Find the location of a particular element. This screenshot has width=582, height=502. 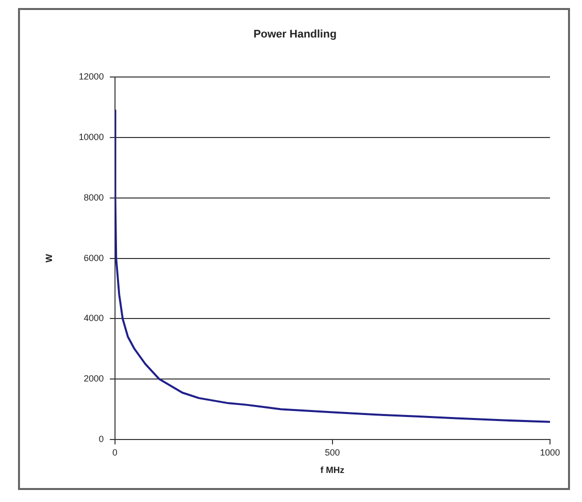

y-tick-label: 0 is located at coordinates (101, 439).